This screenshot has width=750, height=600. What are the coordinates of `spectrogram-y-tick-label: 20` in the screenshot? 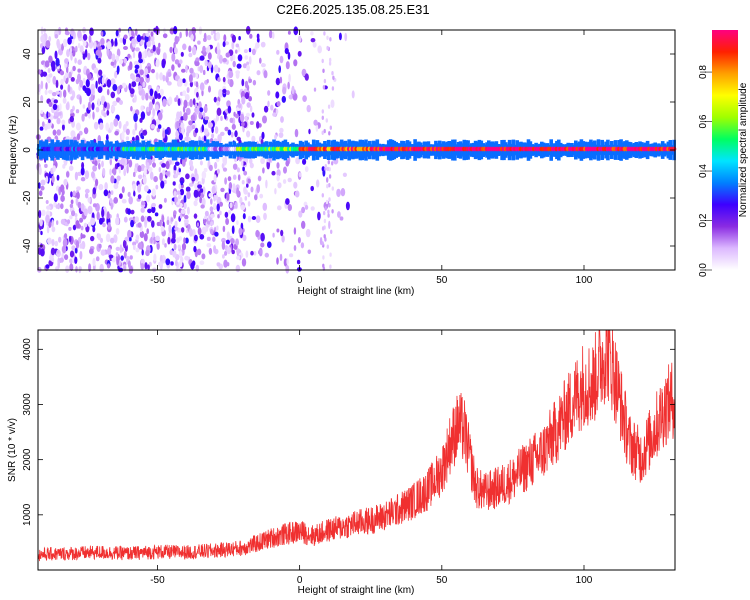 It's located at (27, 102).